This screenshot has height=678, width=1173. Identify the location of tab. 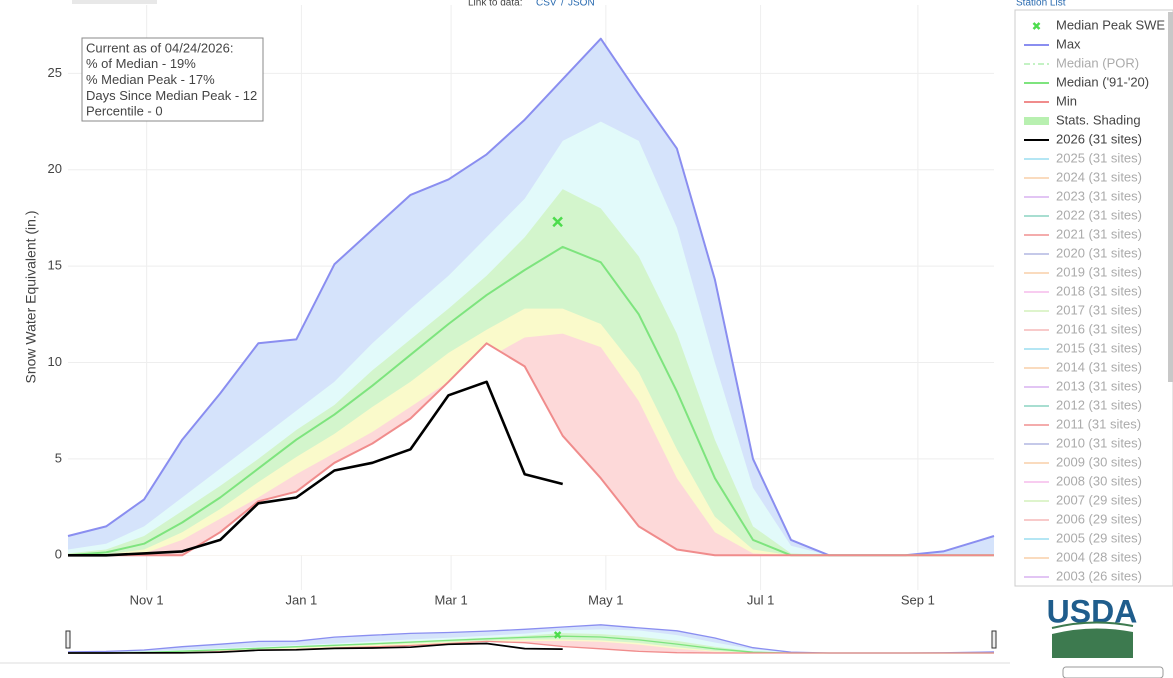
(114, 2).